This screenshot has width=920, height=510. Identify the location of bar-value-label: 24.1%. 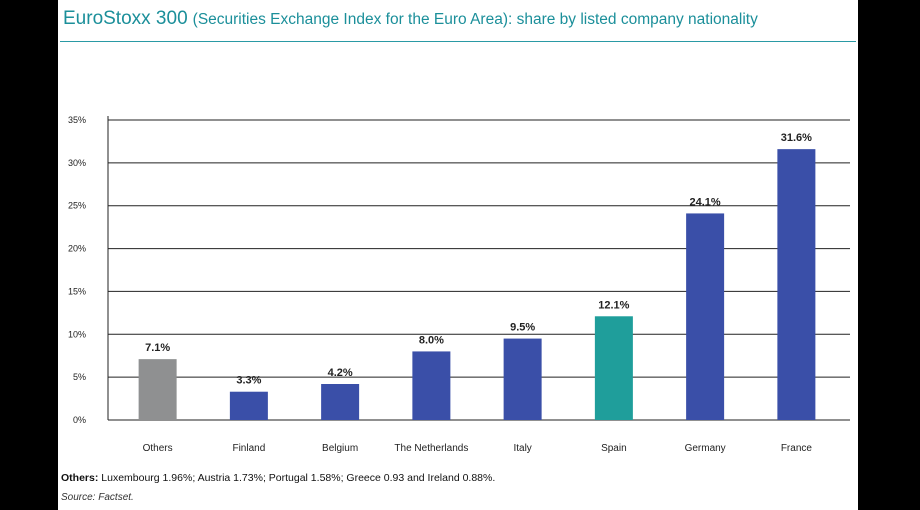
(705, 202).